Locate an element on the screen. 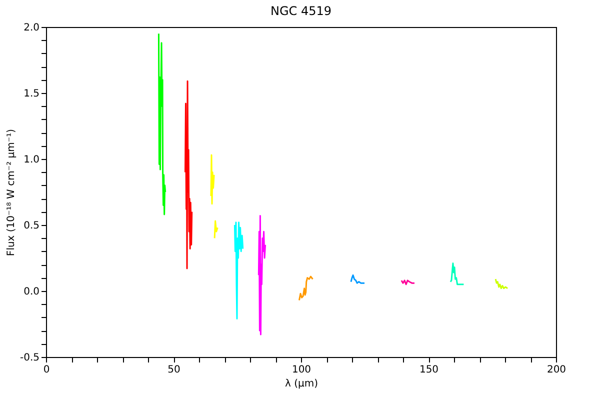 This screenshot has height=400, width=600. x-axis-title: λ (μm) is located at coordinates (301, 384).